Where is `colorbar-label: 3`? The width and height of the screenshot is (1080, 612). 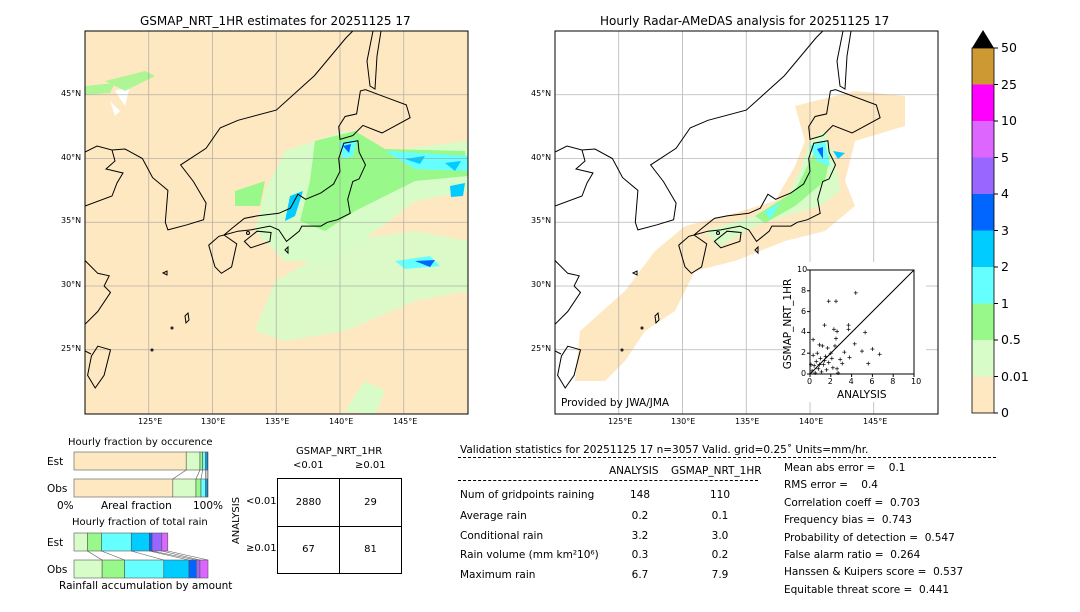
colorbar-label: 3 is located at coordinates (1005, 230).